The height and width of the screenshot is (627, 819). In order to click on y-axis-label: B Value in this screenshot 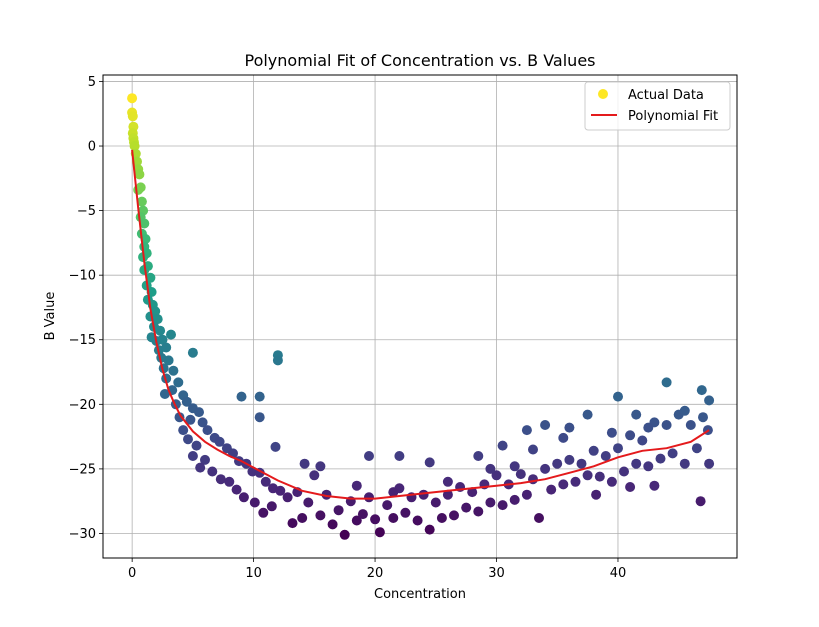, I will do `click(50, 316)`.